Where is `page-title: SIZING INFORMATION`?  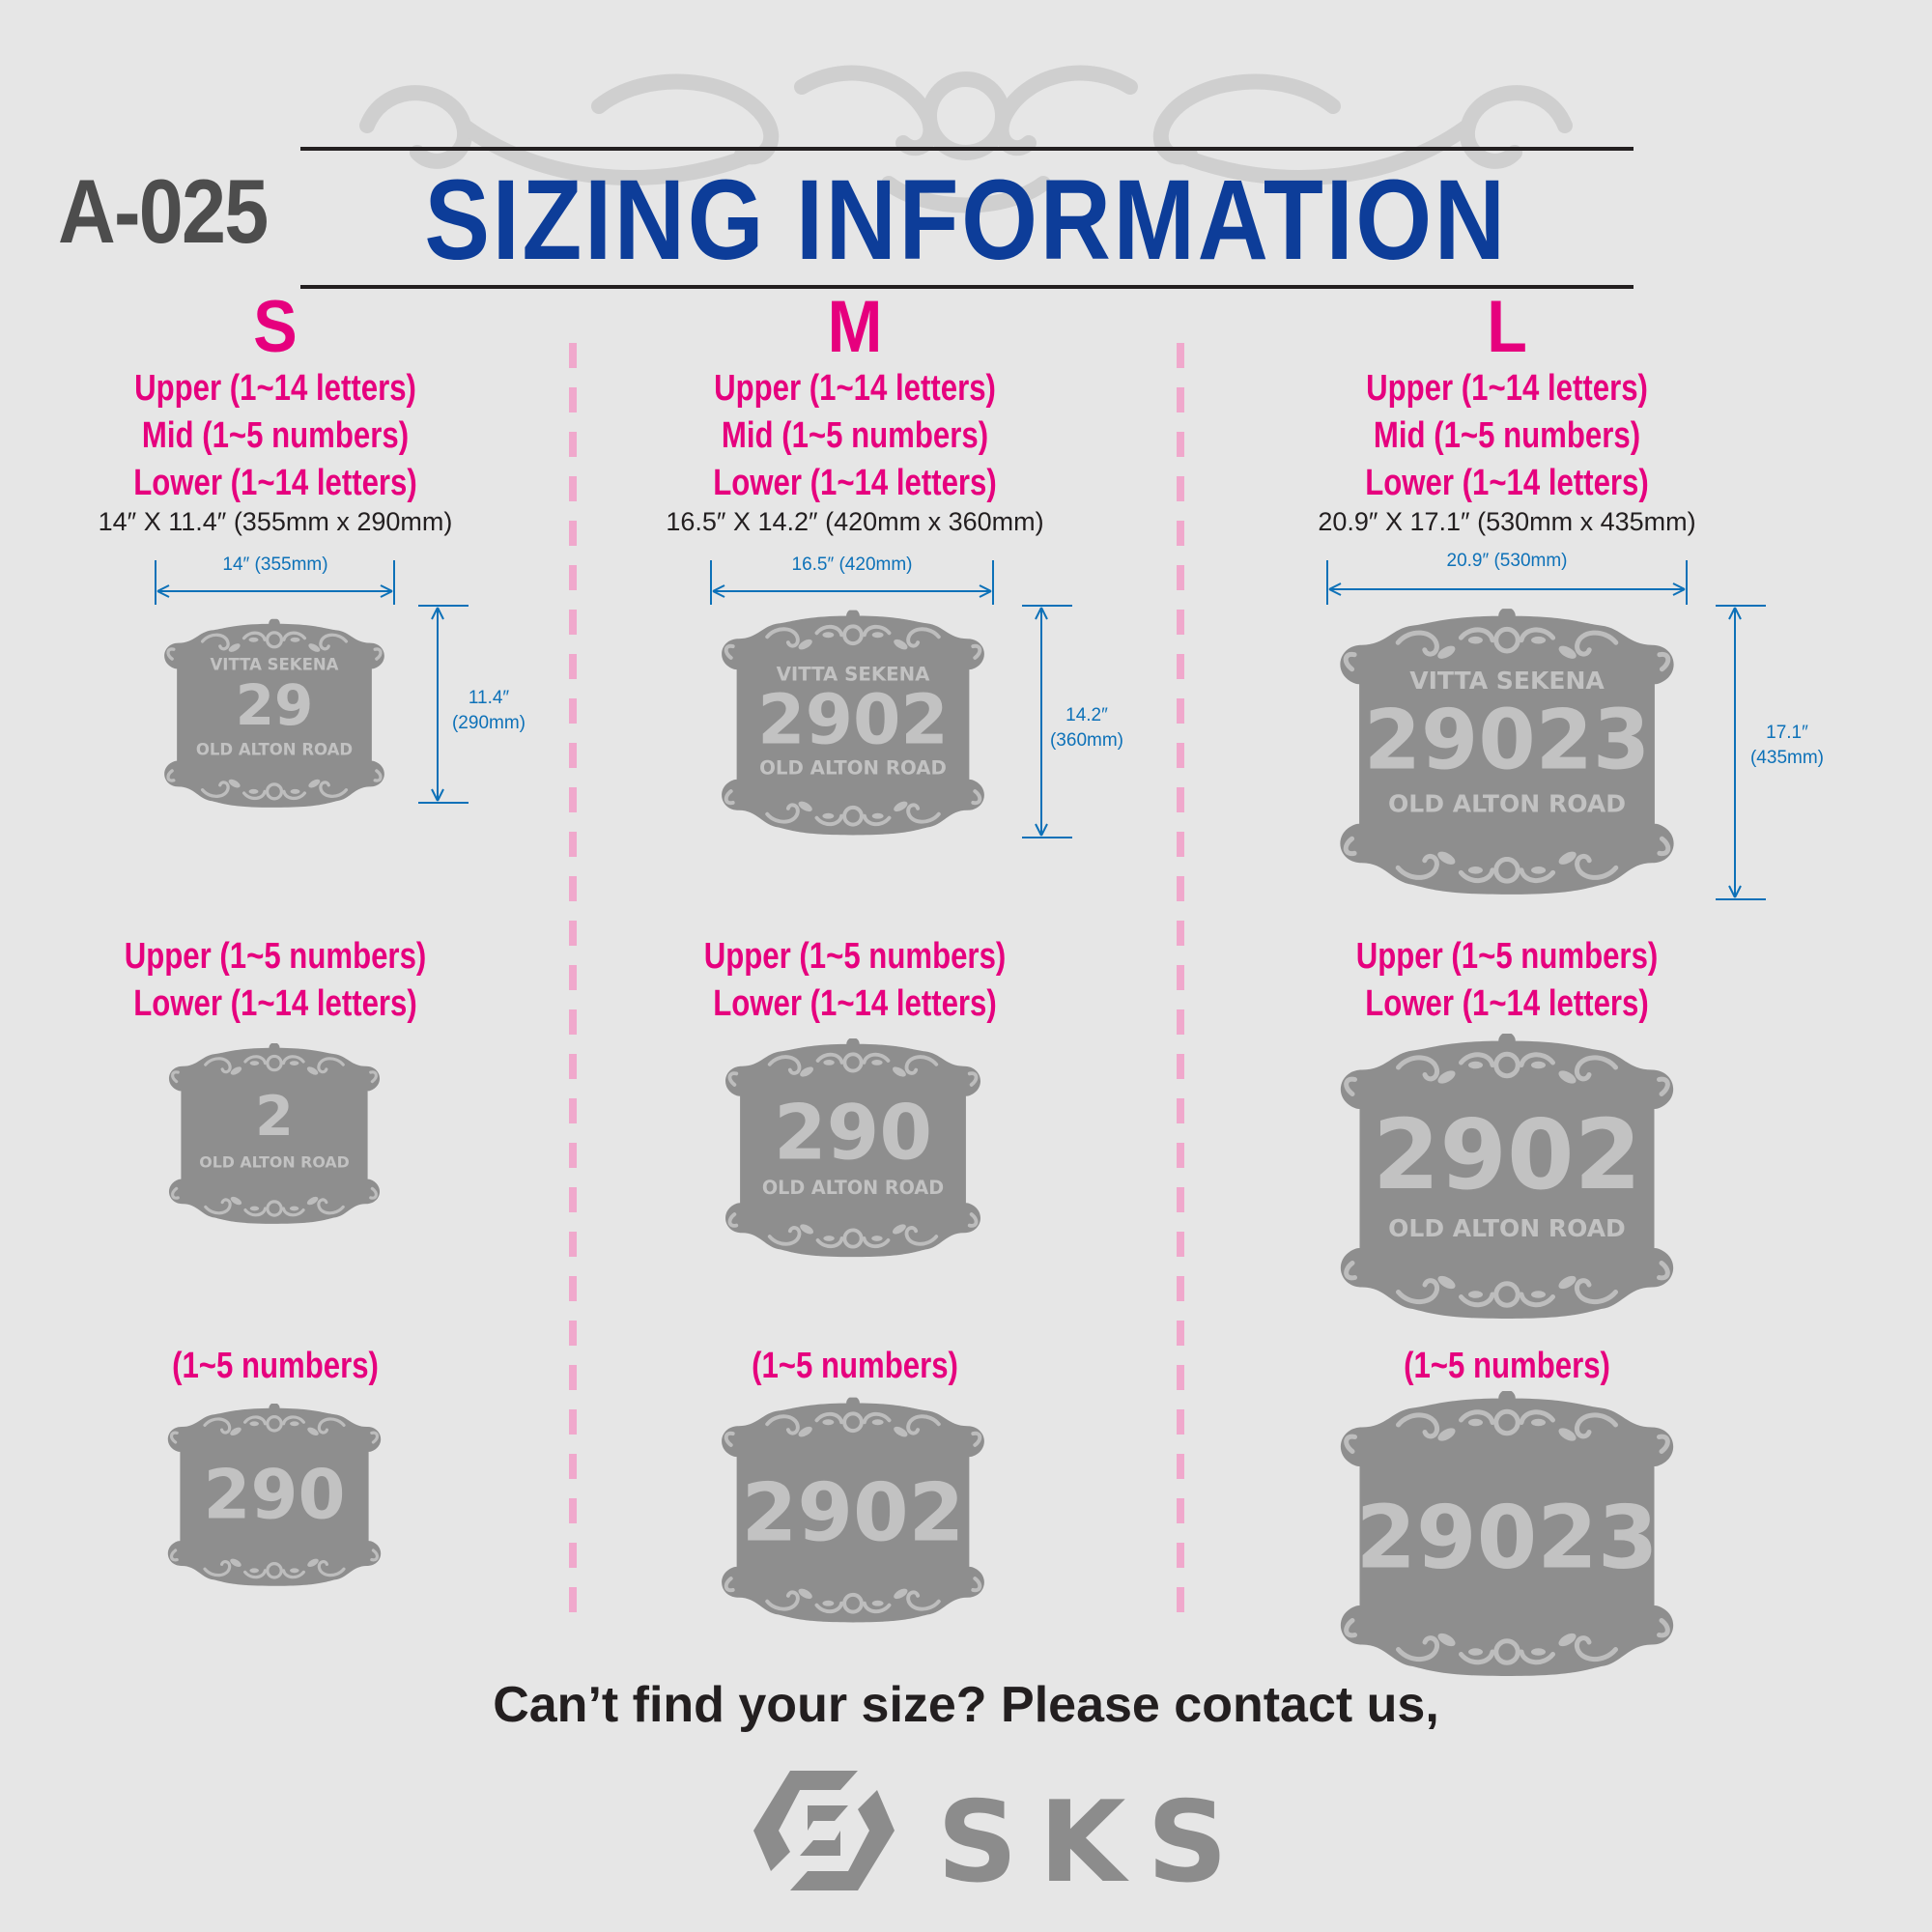 page-title: SIZING INFORMATION is located at coordinates (966, 220).